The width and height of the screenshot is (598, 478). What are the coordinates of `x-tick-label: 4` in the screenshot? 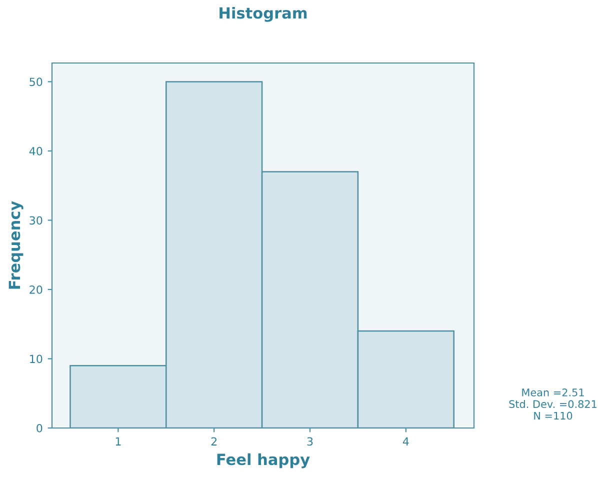 It's located at (405, 441).